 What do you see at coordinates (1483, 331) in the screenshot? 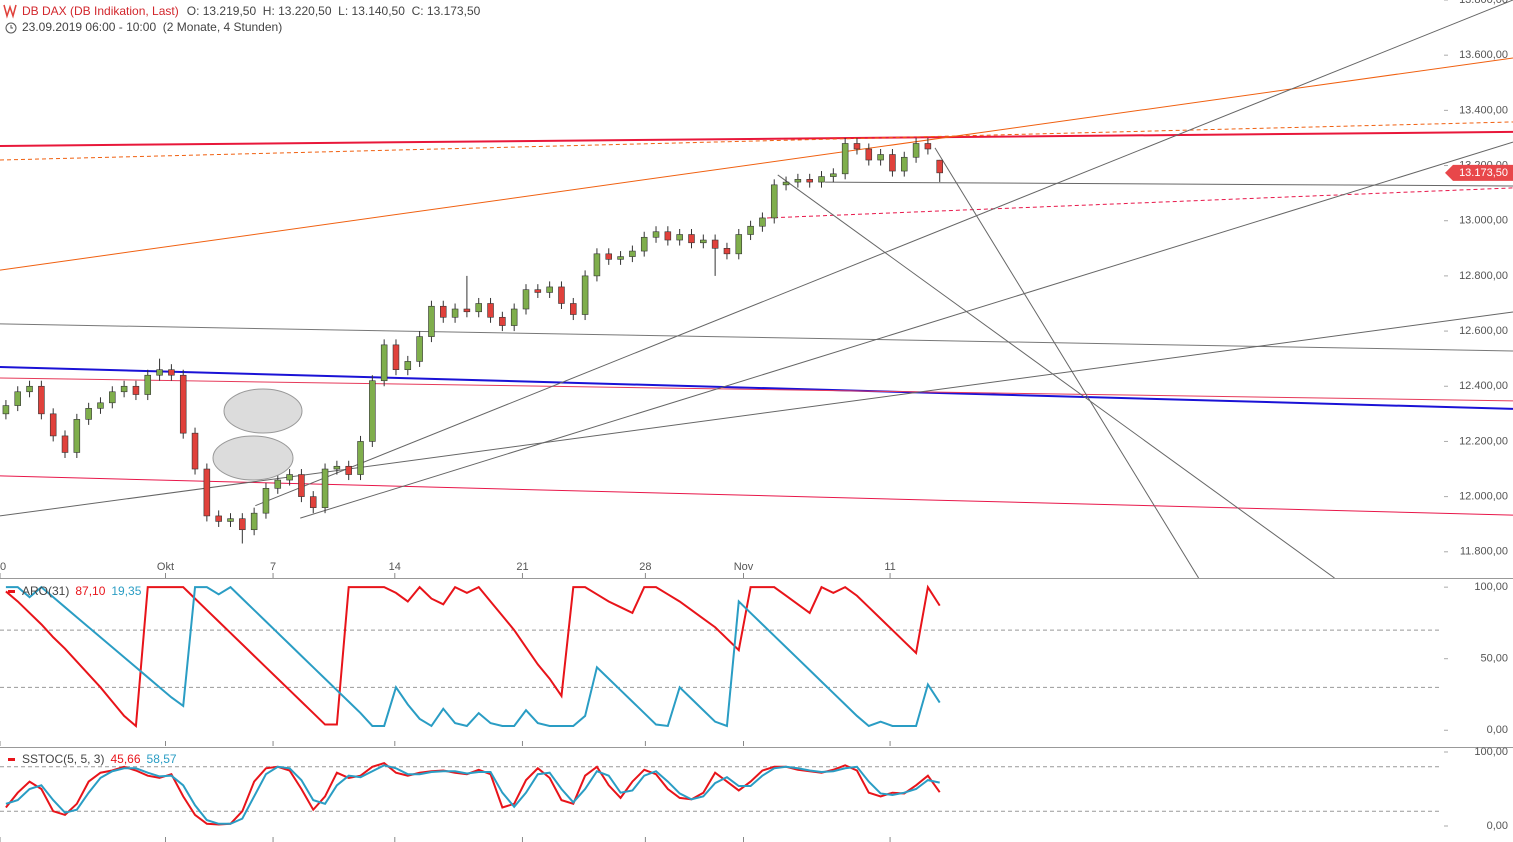
I see `y-tick-label: 12.600,00` at bounding box center [1483, 331].